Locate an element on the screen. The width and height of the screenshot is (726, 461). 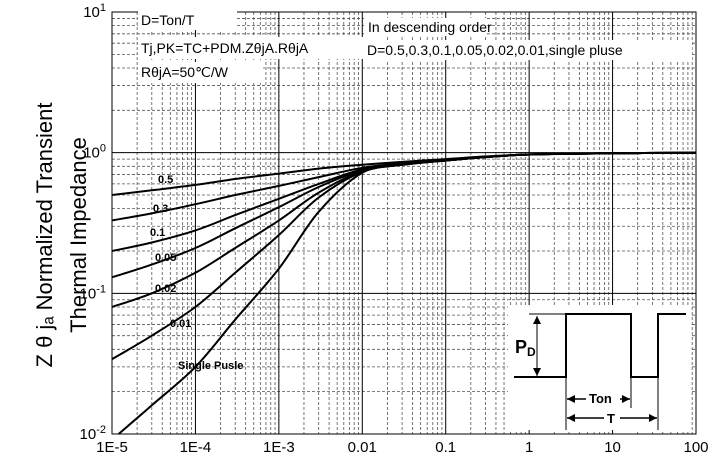
tj-formula-bg is located at coordinates (255, 48).